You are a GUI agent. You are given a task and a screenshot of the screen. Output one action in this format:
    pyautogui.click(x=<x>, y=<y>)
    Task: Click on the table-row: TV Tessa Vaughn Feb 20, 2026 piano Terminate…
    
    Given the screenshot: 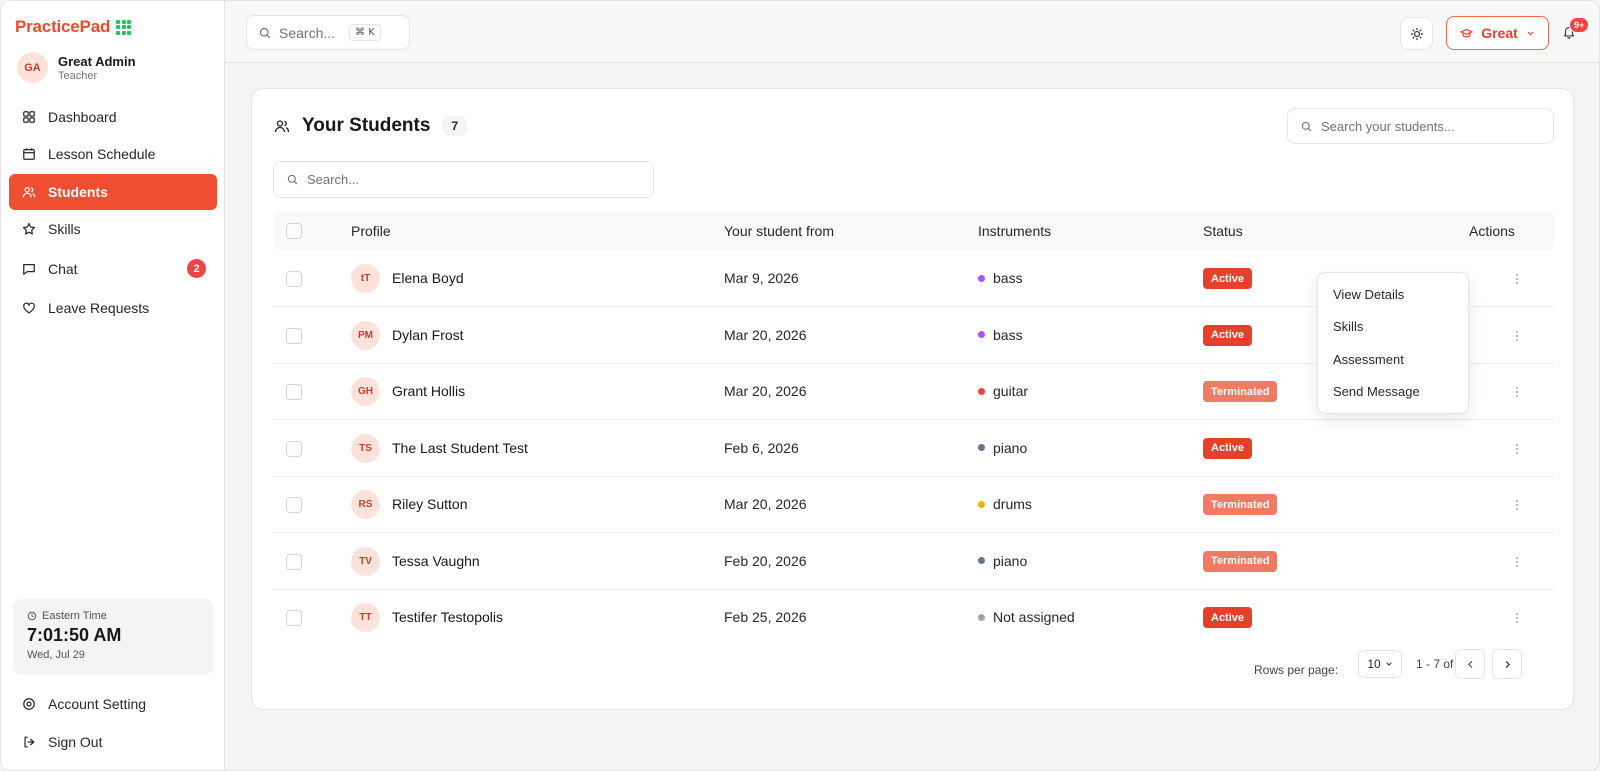 What is the action you would take?
    pyautogui.click(x=914, y=562)
    